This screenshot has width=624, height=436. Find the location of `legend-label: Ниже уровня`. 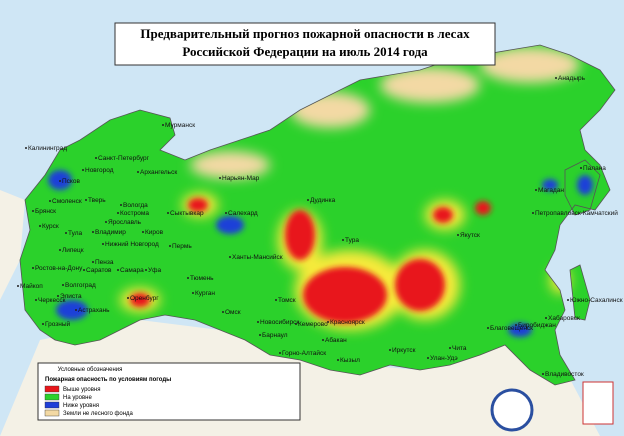

legend-label: Ниже уровня is located at coordinates (81, 406).